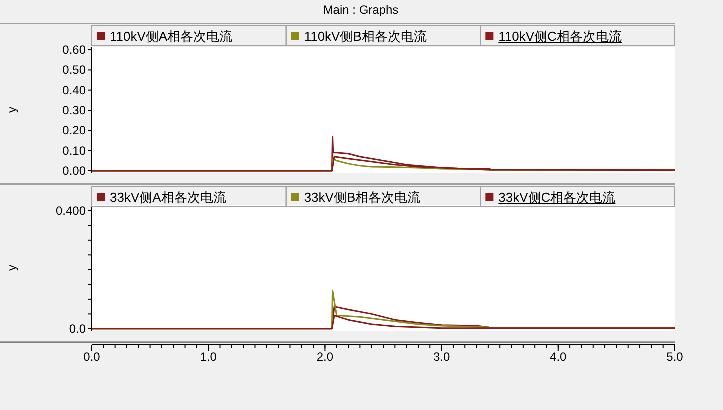  I want to click on y-tick-label: 0.40, so click(74, 90).